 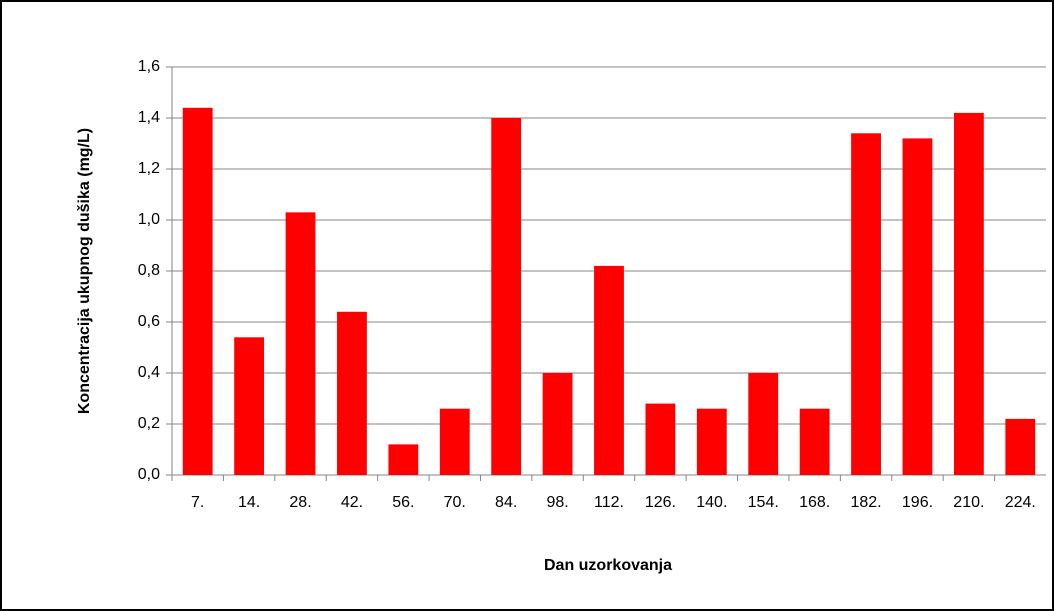 I want to click on y-tick-label: 0,2, so click(x=149, y=423).